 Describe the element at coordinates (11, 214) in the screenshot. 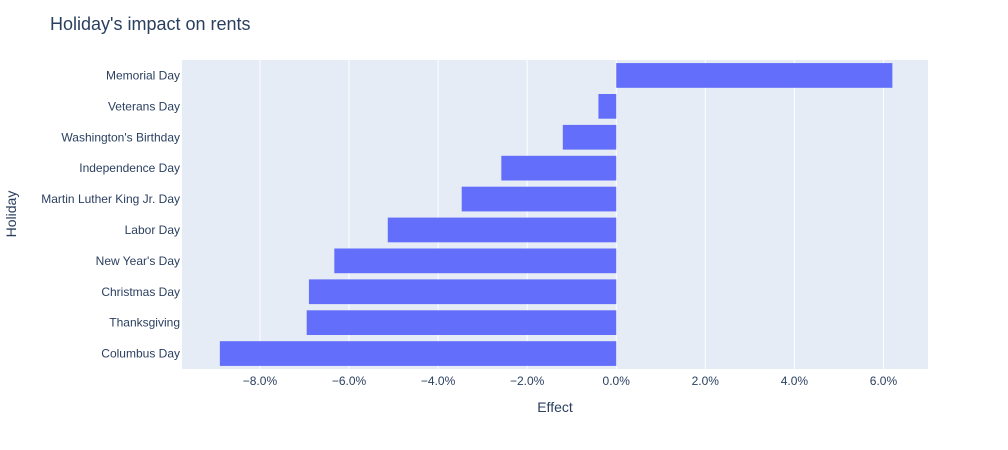

I see `y-axis-title: Holiday` at that location.